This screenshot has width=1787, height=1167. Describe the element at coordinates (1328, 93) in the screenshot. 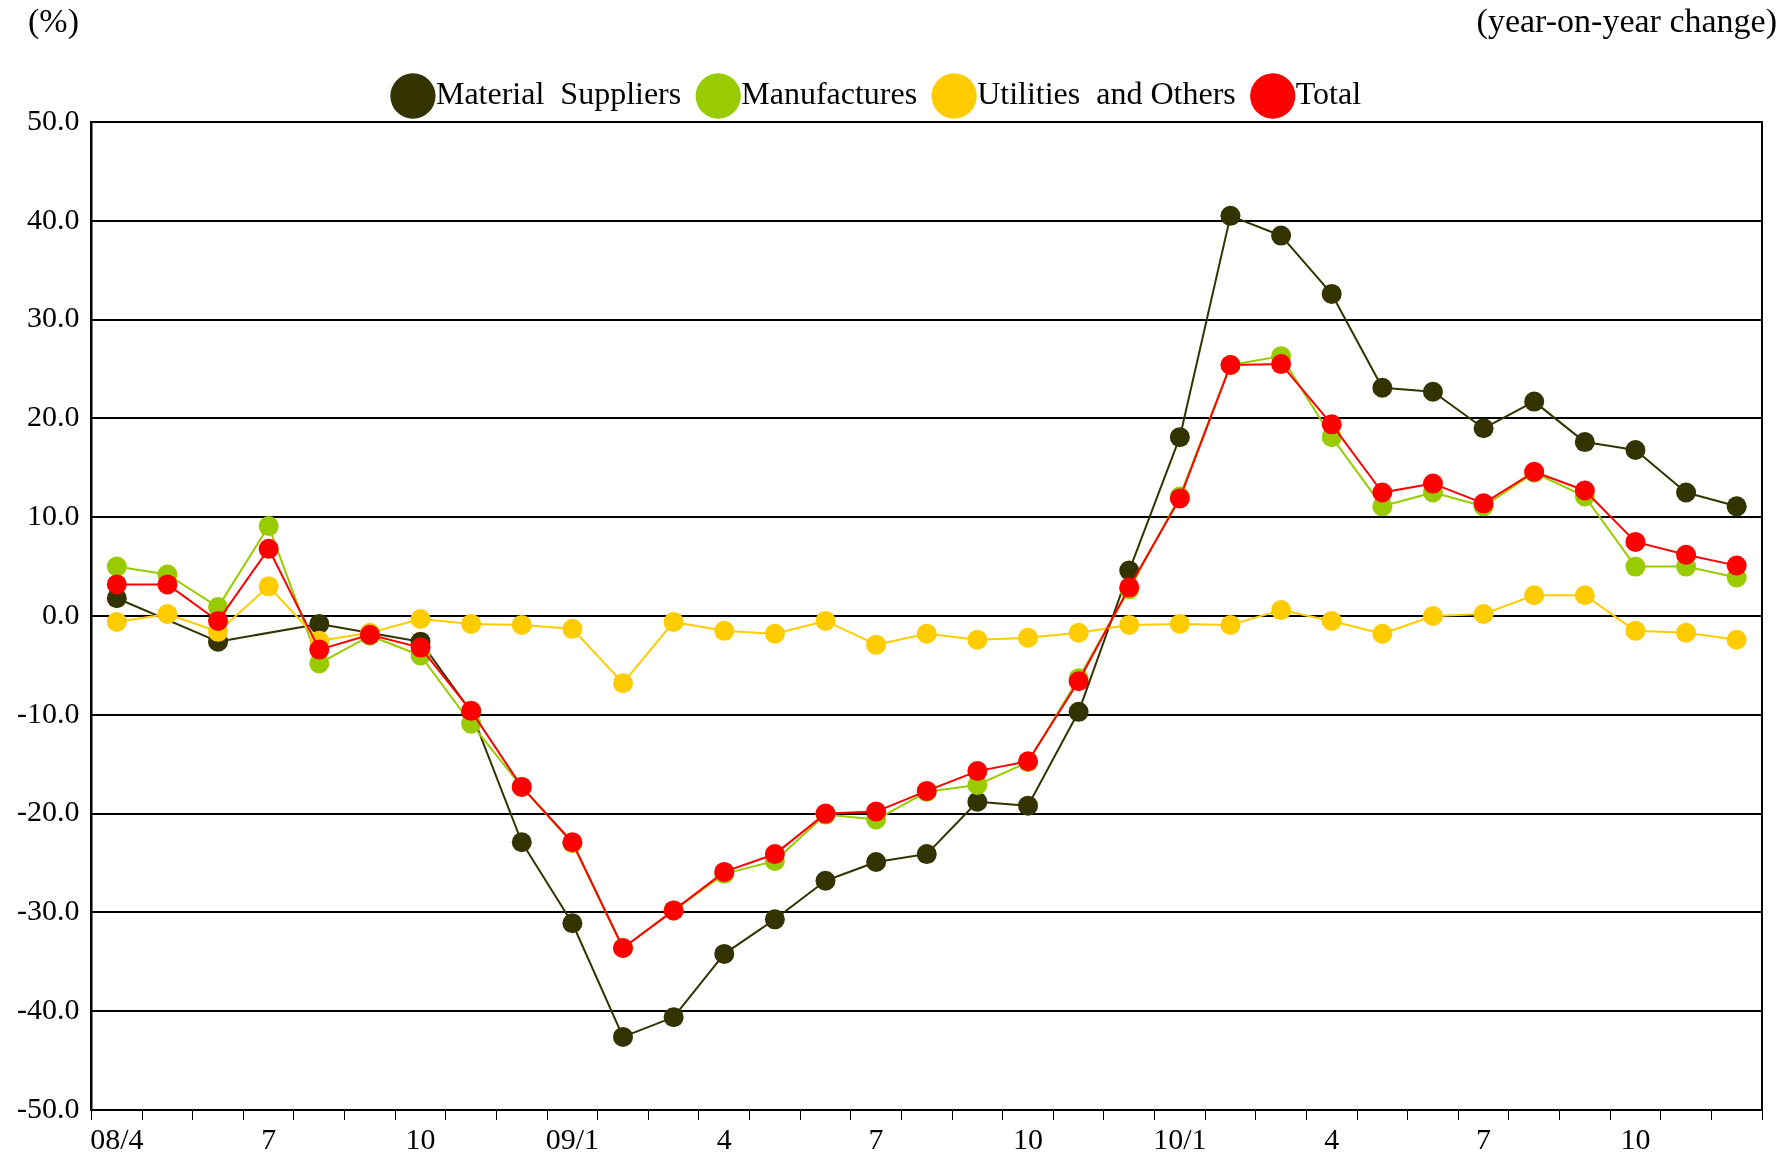

I see `legend-label: Total` at that location.